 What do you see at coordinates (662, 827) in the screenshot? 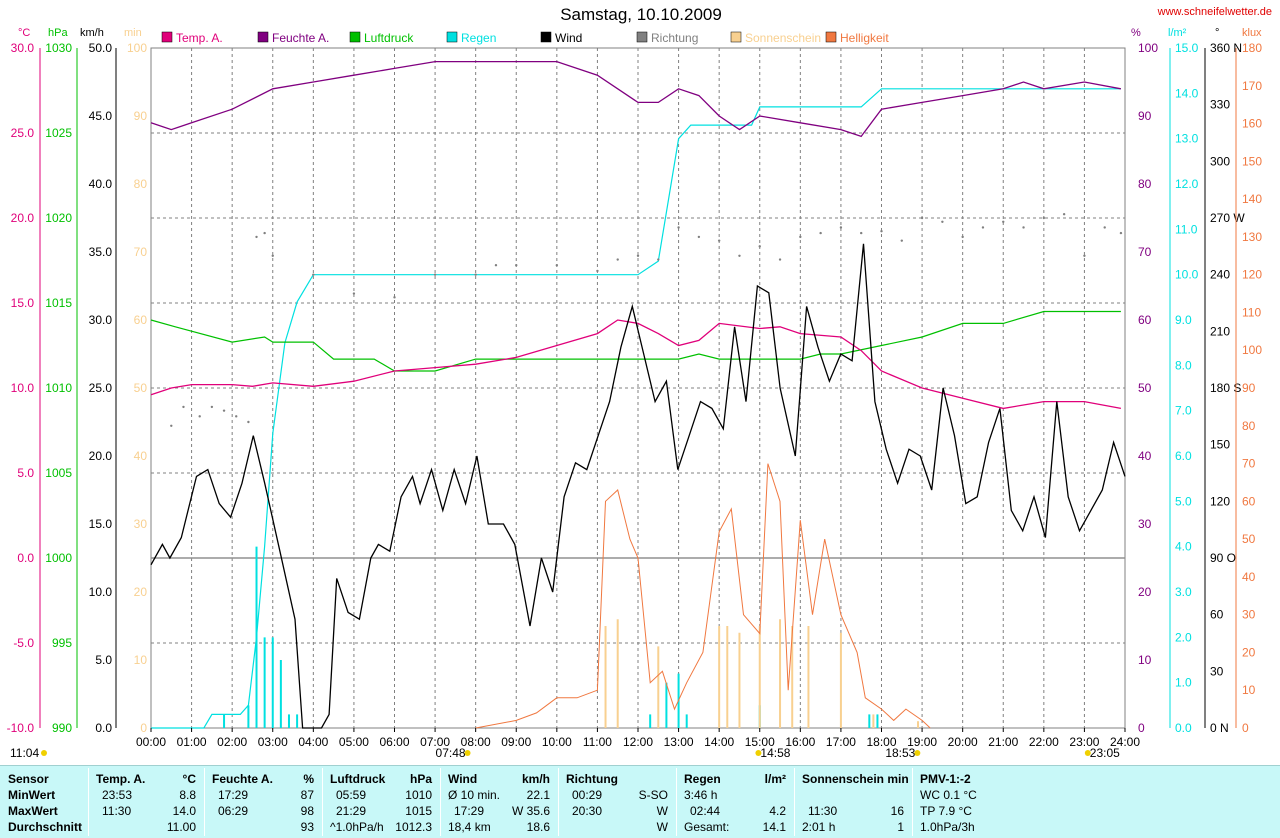
I see `dir-avg-value: W` at bounding box center [662, 827].